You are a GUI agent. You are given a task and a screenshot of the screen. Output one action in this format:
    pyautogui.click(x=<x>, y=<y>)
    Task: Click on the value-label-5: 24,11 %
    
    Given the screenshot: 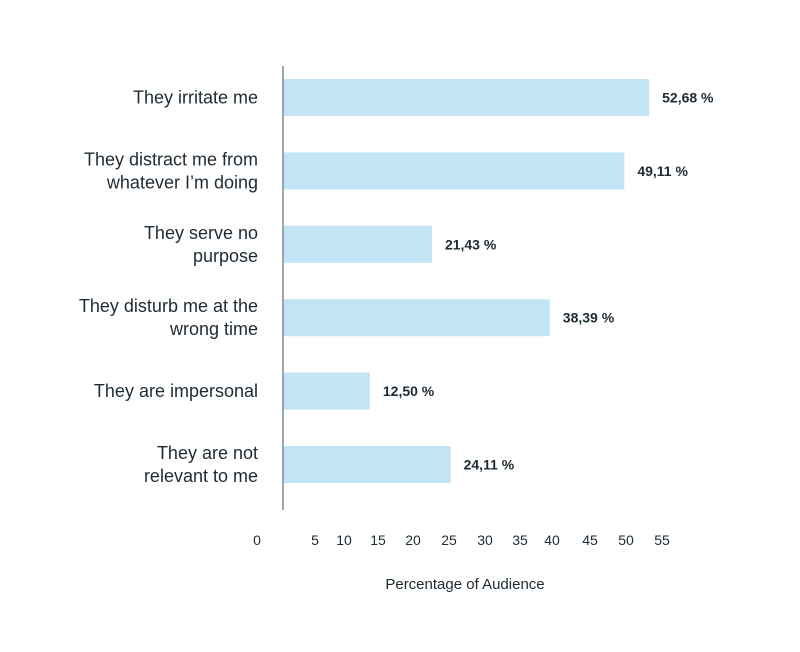 What is the action you would take?
    pyautogui.click(x=489, y=465)
    